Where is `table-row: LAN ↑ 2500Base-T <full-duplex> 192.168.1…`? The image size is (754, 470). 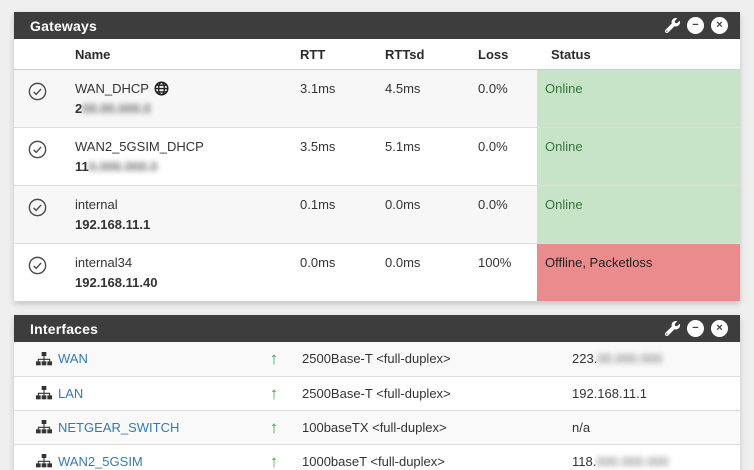
table-row: LAN ↑ 2500Base-T <full-duplex> 192.168.1… is located at coordinates (377, 392).